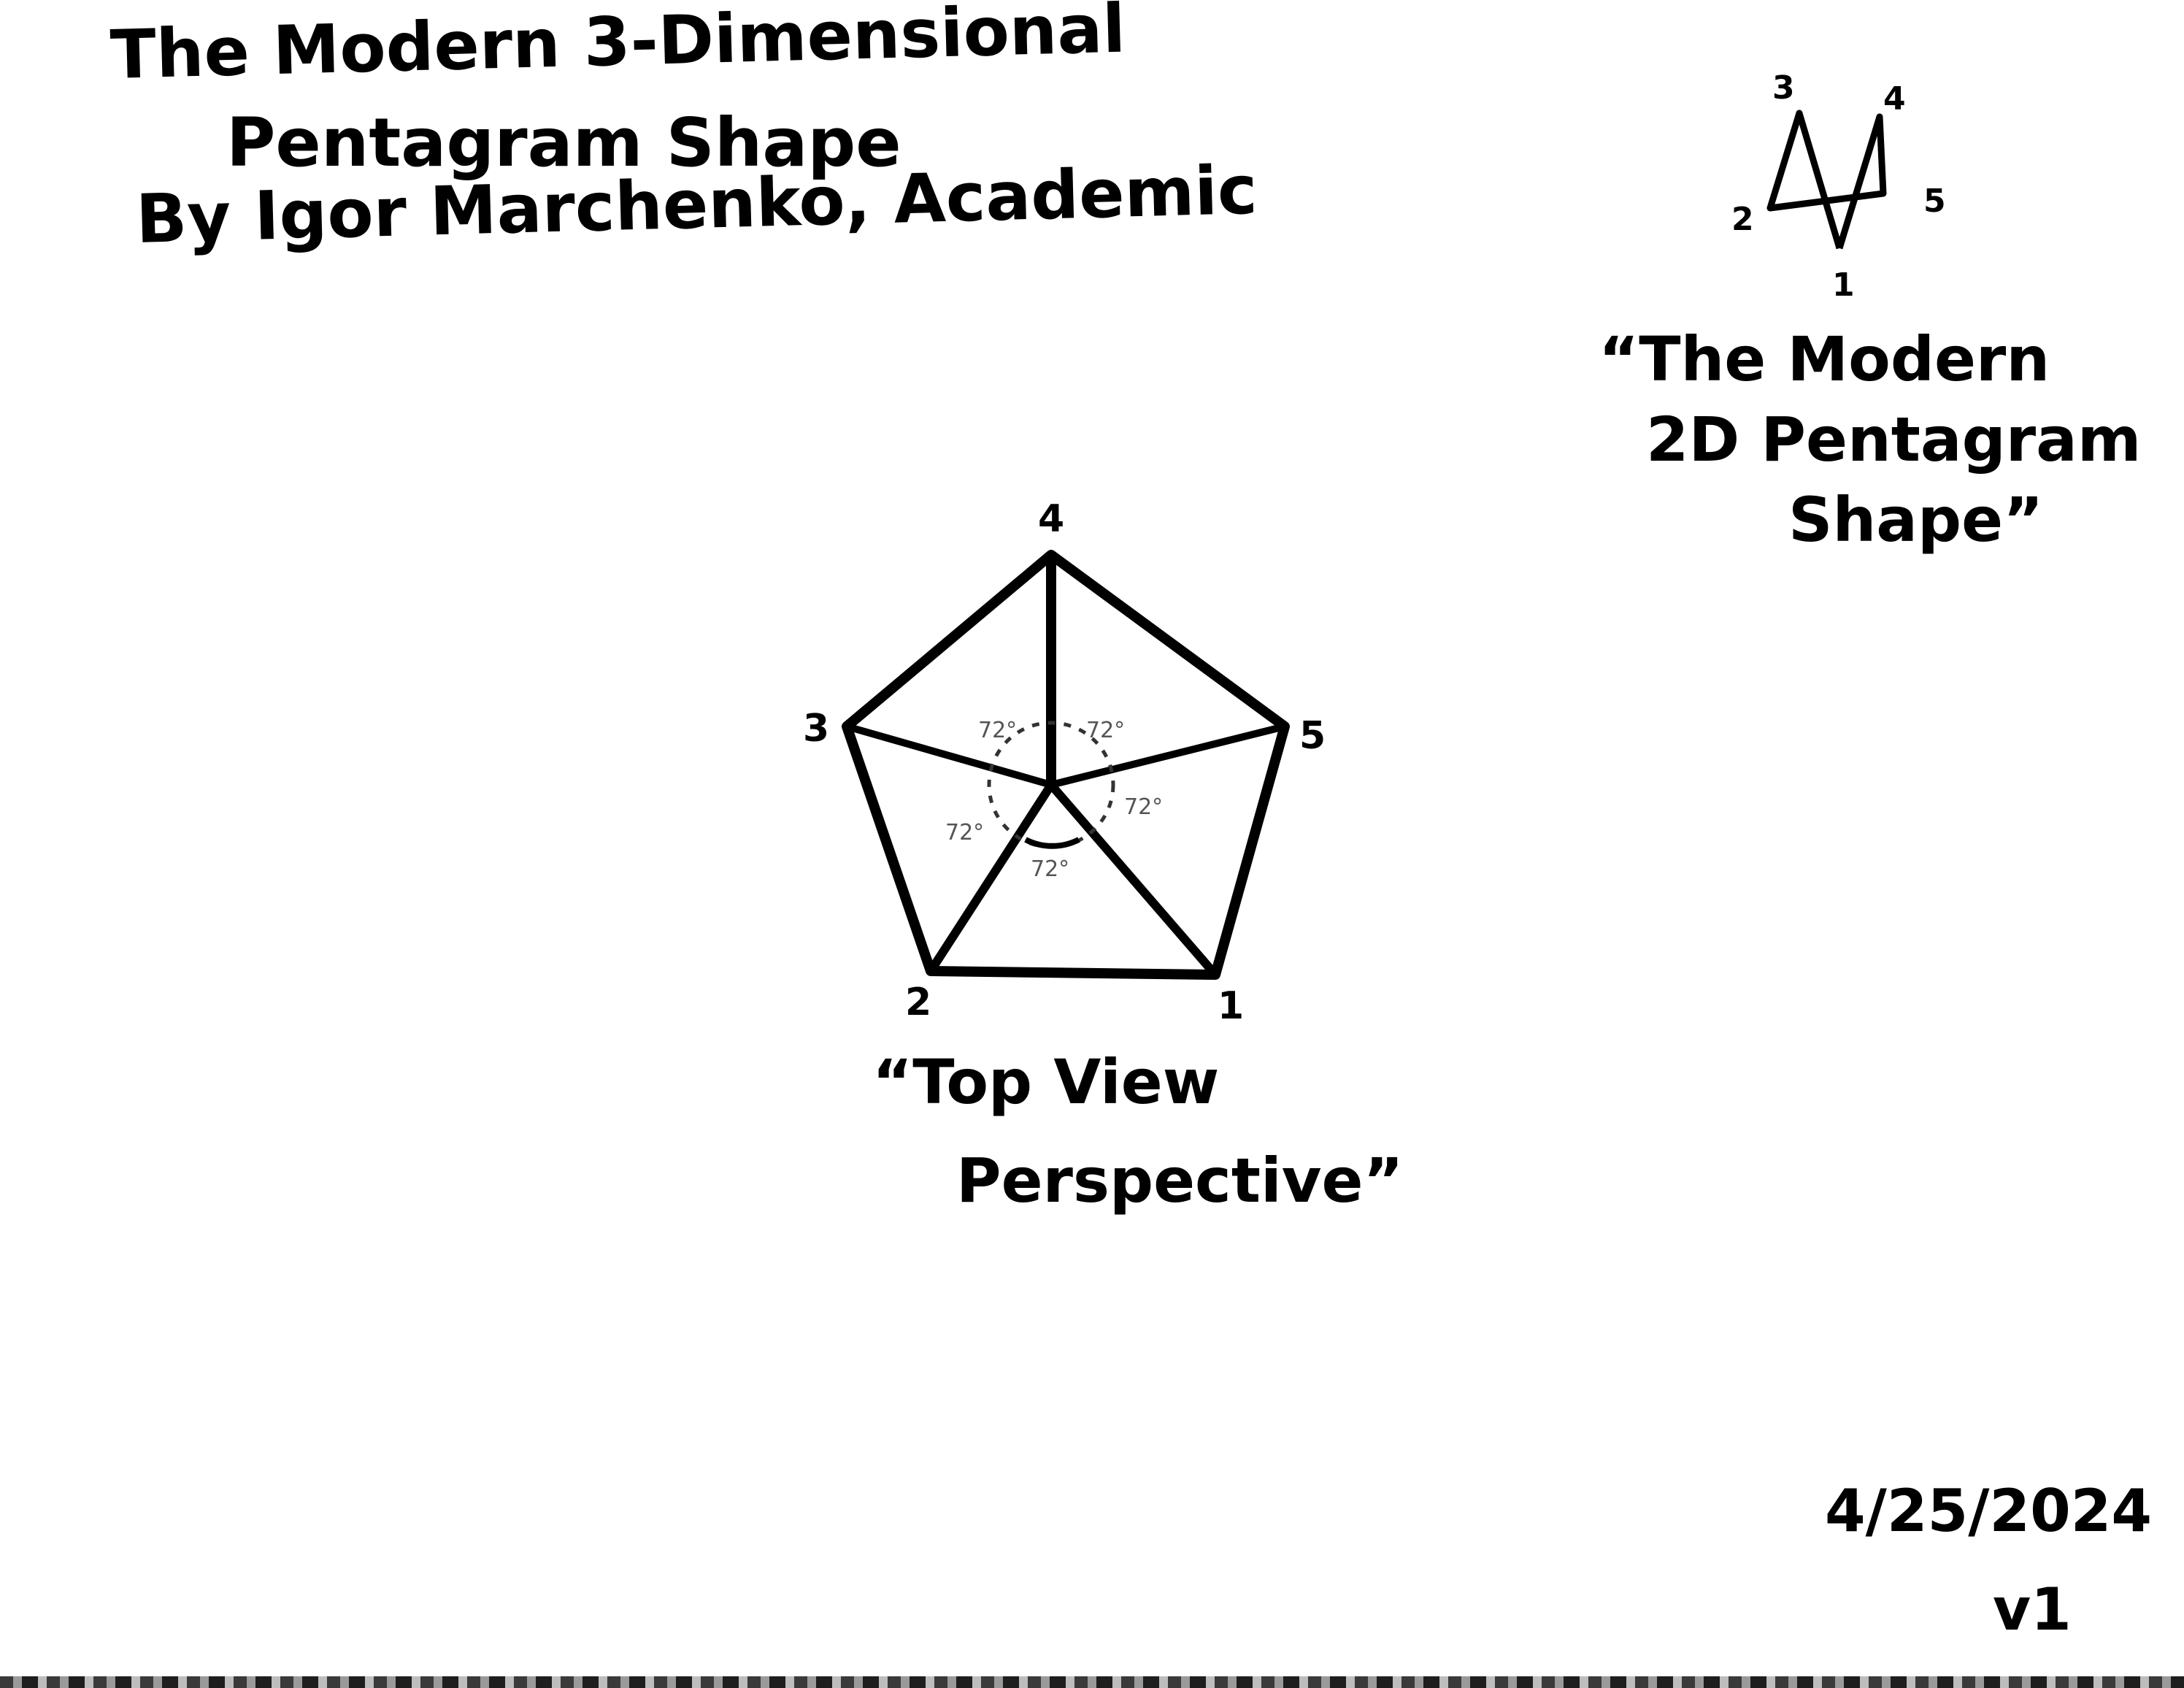 This screenshot has height=1688, width=2184. I want to click on angle-label-4-5: 72°, so click(1105, 730).